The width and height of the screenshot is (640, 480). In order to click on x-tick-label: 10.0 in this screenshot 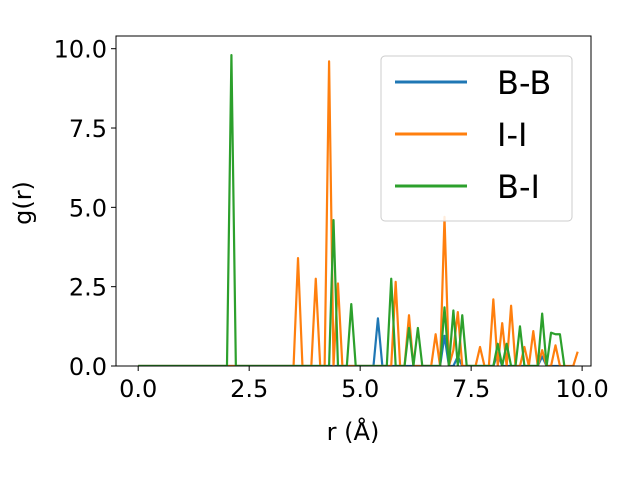, I will do `click(581, 389)`.